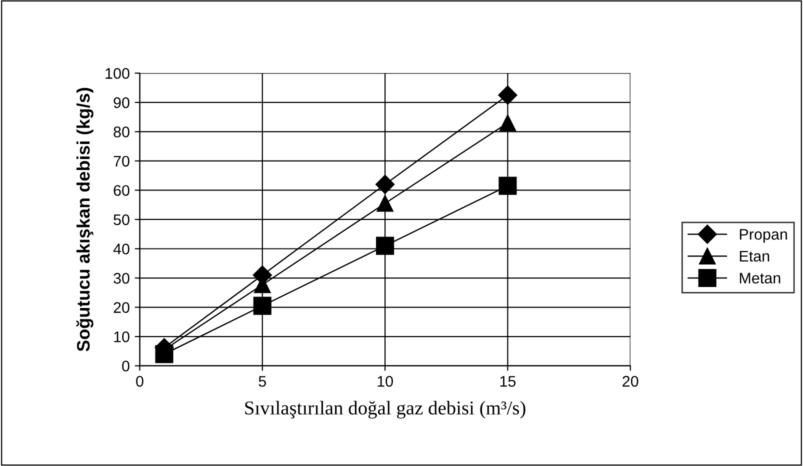 This screenshot has width=803, height=466. What do you see at coordinates (763, 236) in the screenshot?
I see `legend-label: Propan` at bounding box center [763, 236].